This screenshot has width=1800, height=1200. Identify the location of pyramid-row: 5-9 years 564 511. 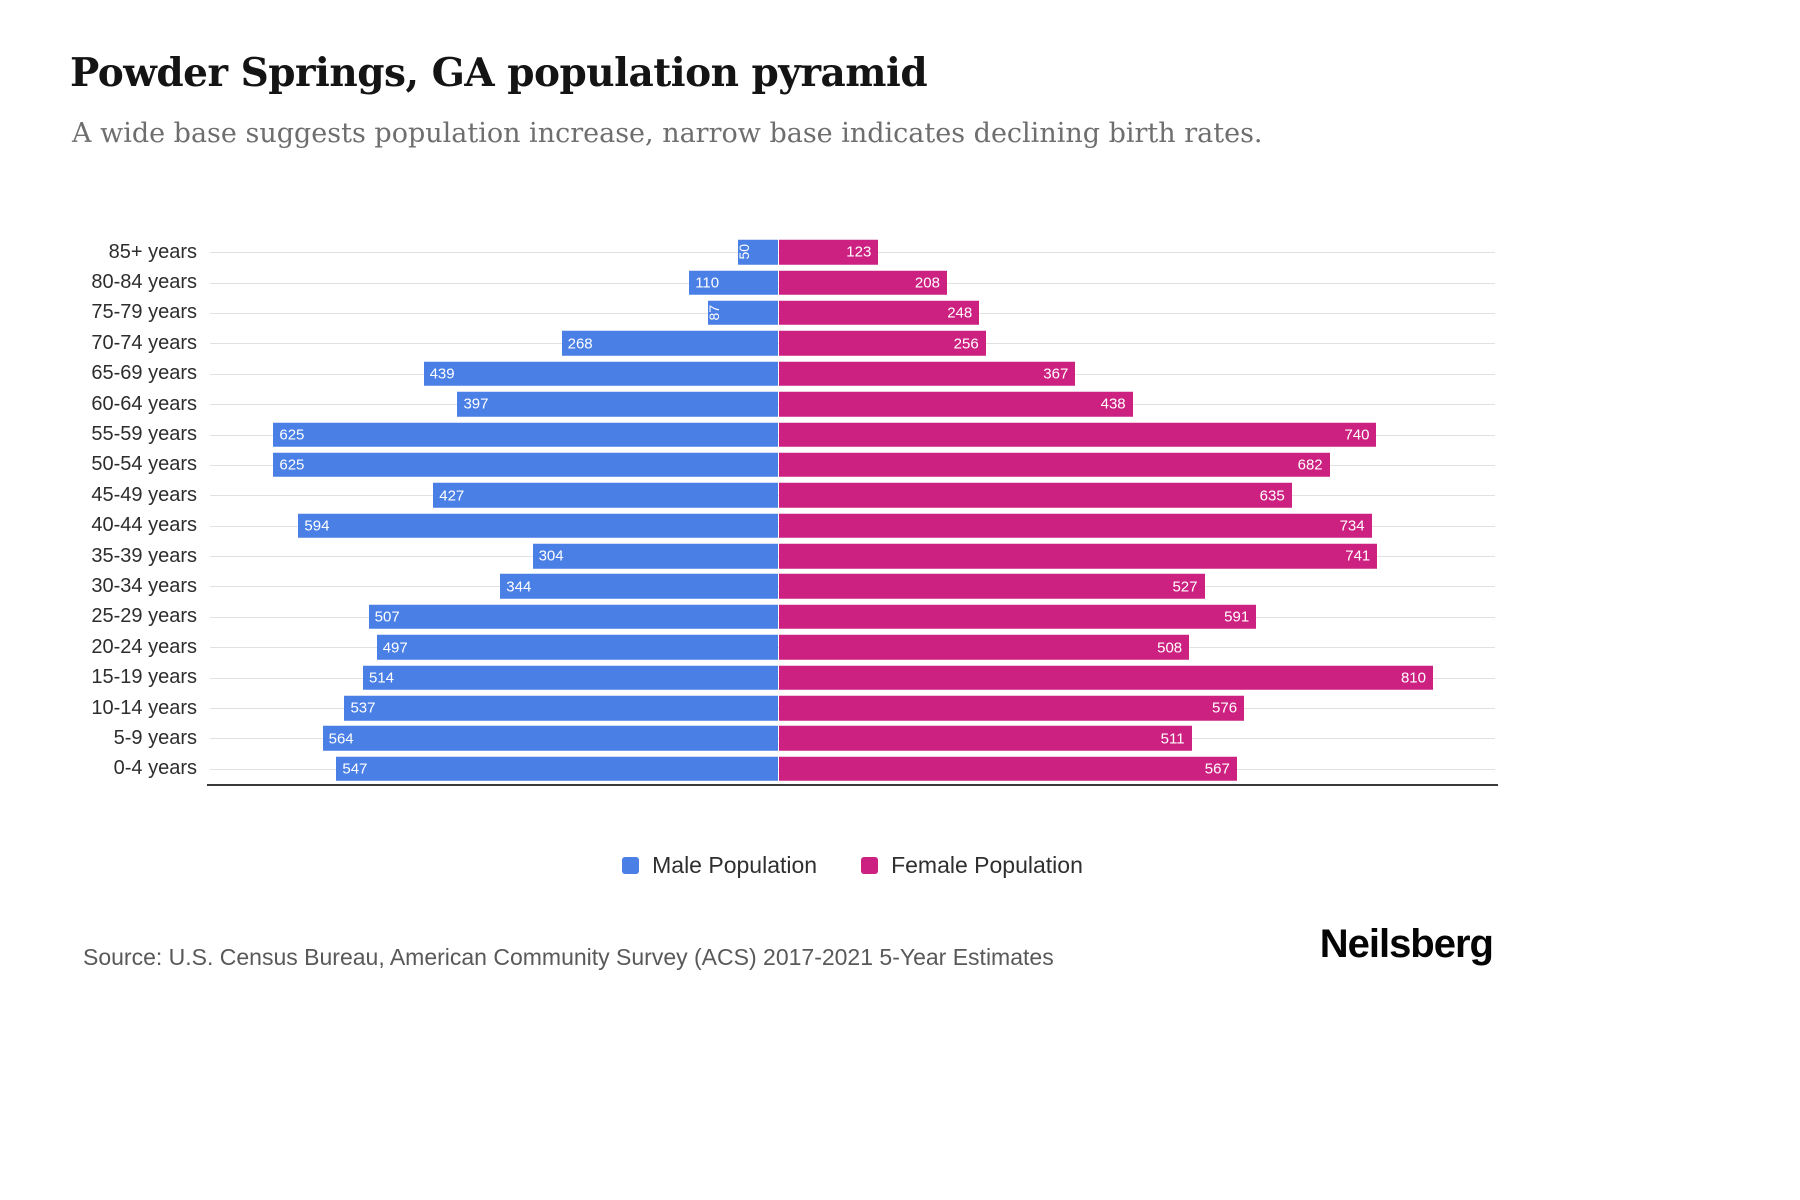
(785, 738).